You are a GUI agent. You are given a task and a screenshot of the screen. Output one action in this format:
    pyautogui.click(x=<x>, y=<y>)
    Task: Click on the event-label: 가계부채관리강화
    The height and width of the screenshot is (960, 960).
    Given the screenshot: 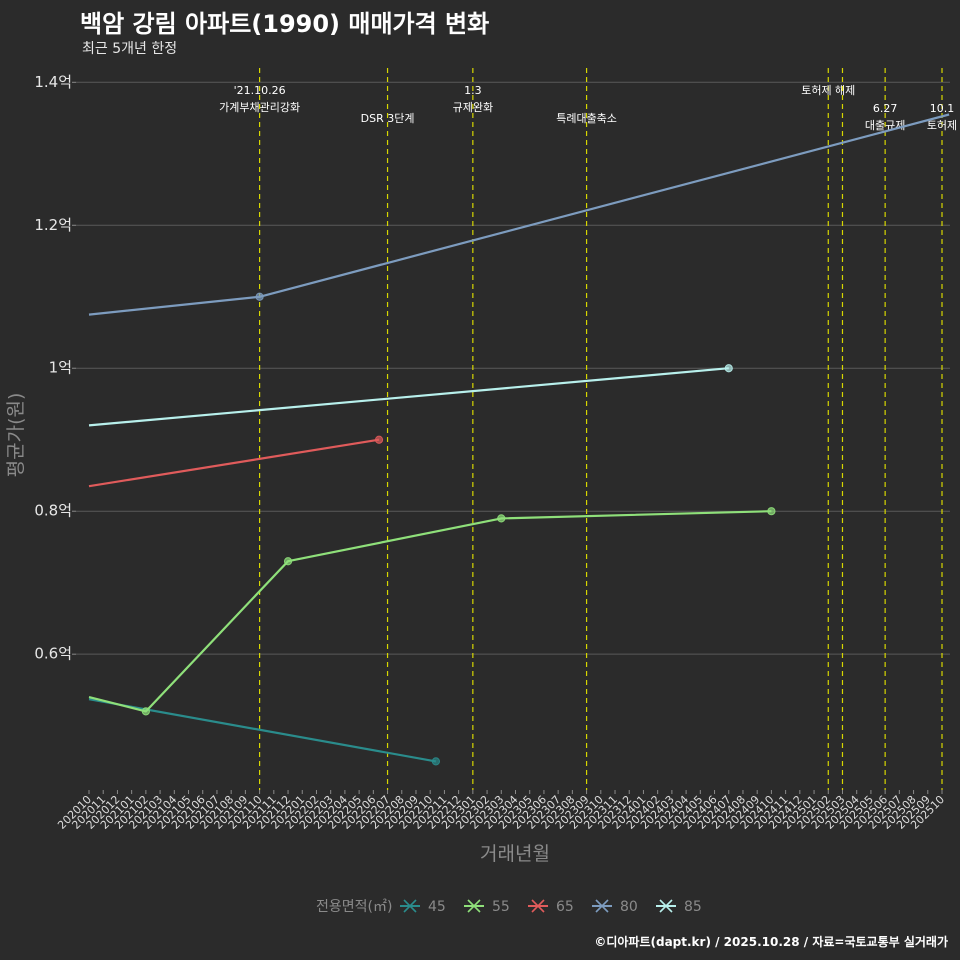 What is the action you would take?
    pyautogui.click(x=259, y=107)
    